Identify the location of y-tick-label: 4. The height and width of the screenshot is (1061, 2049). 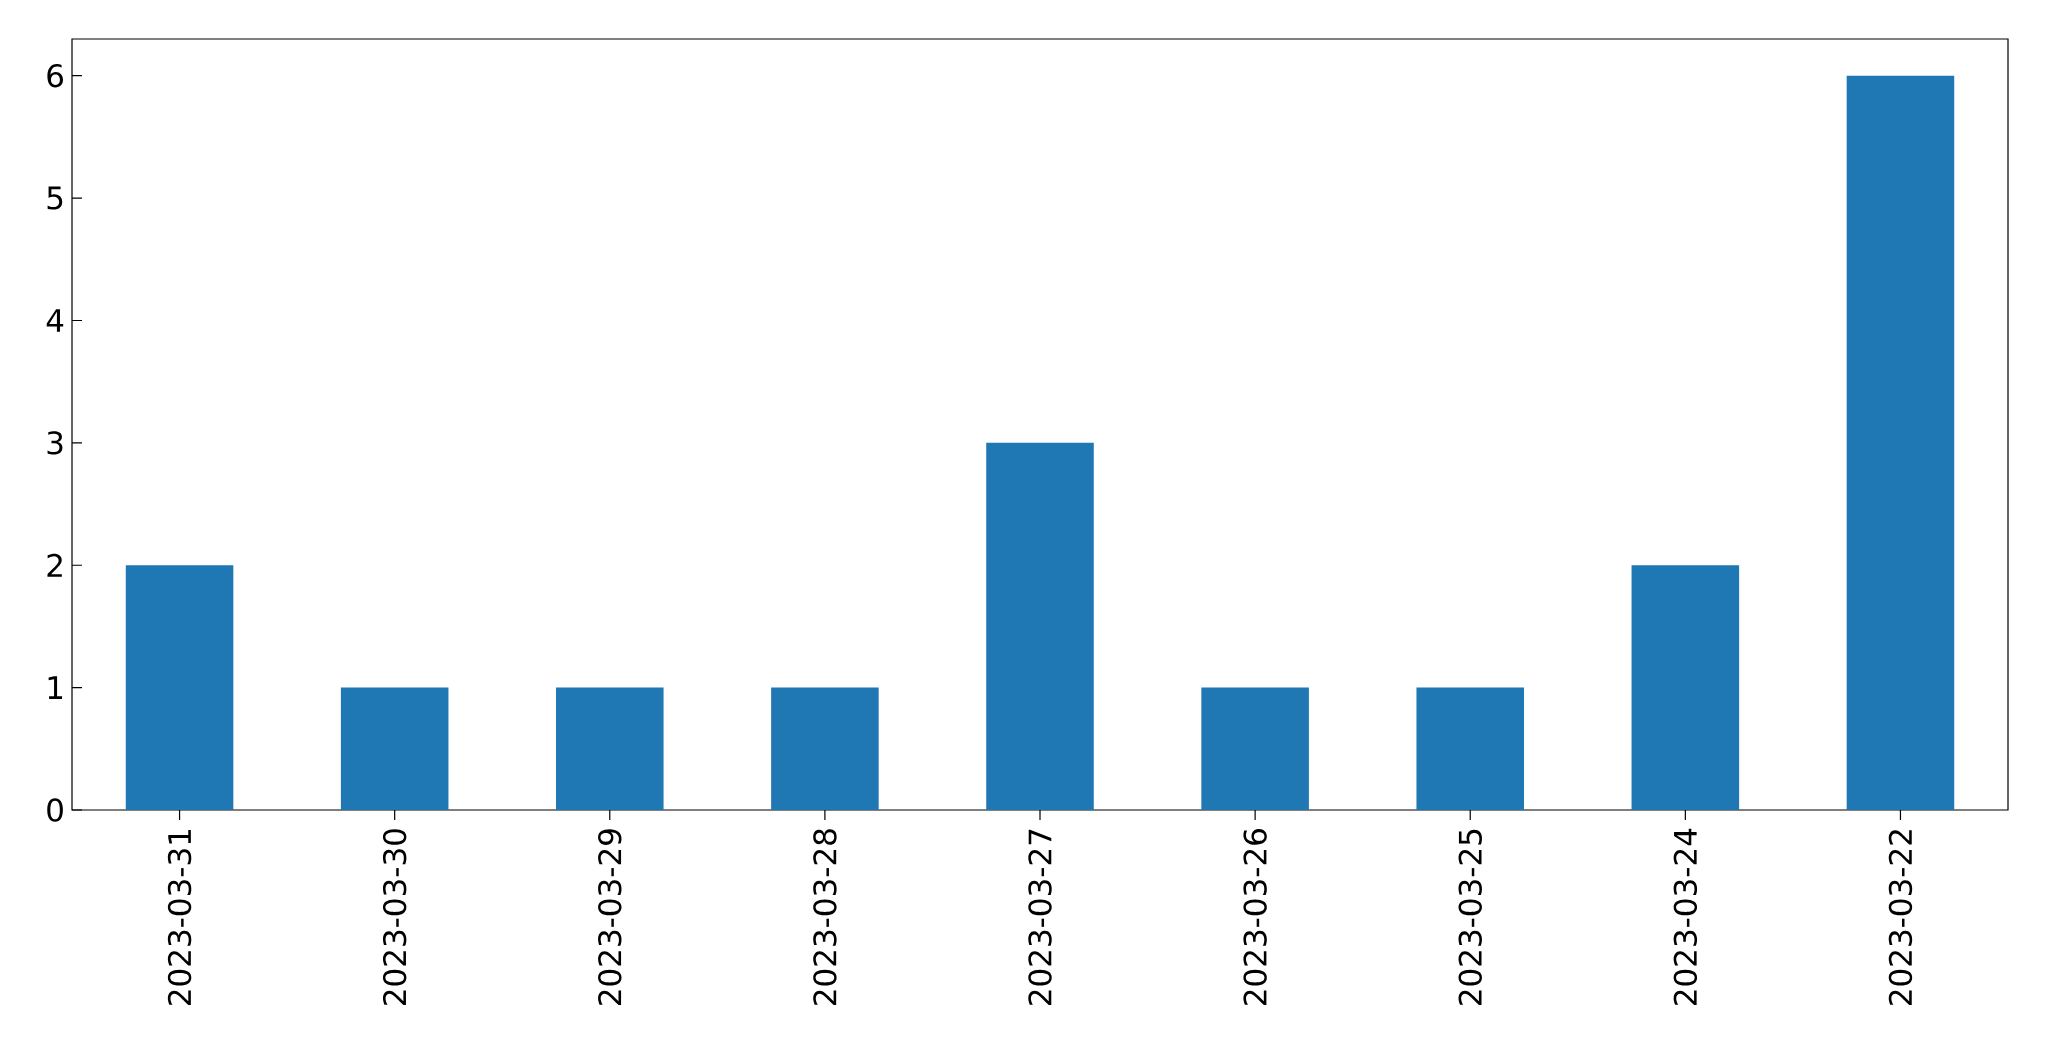
(55, 320).